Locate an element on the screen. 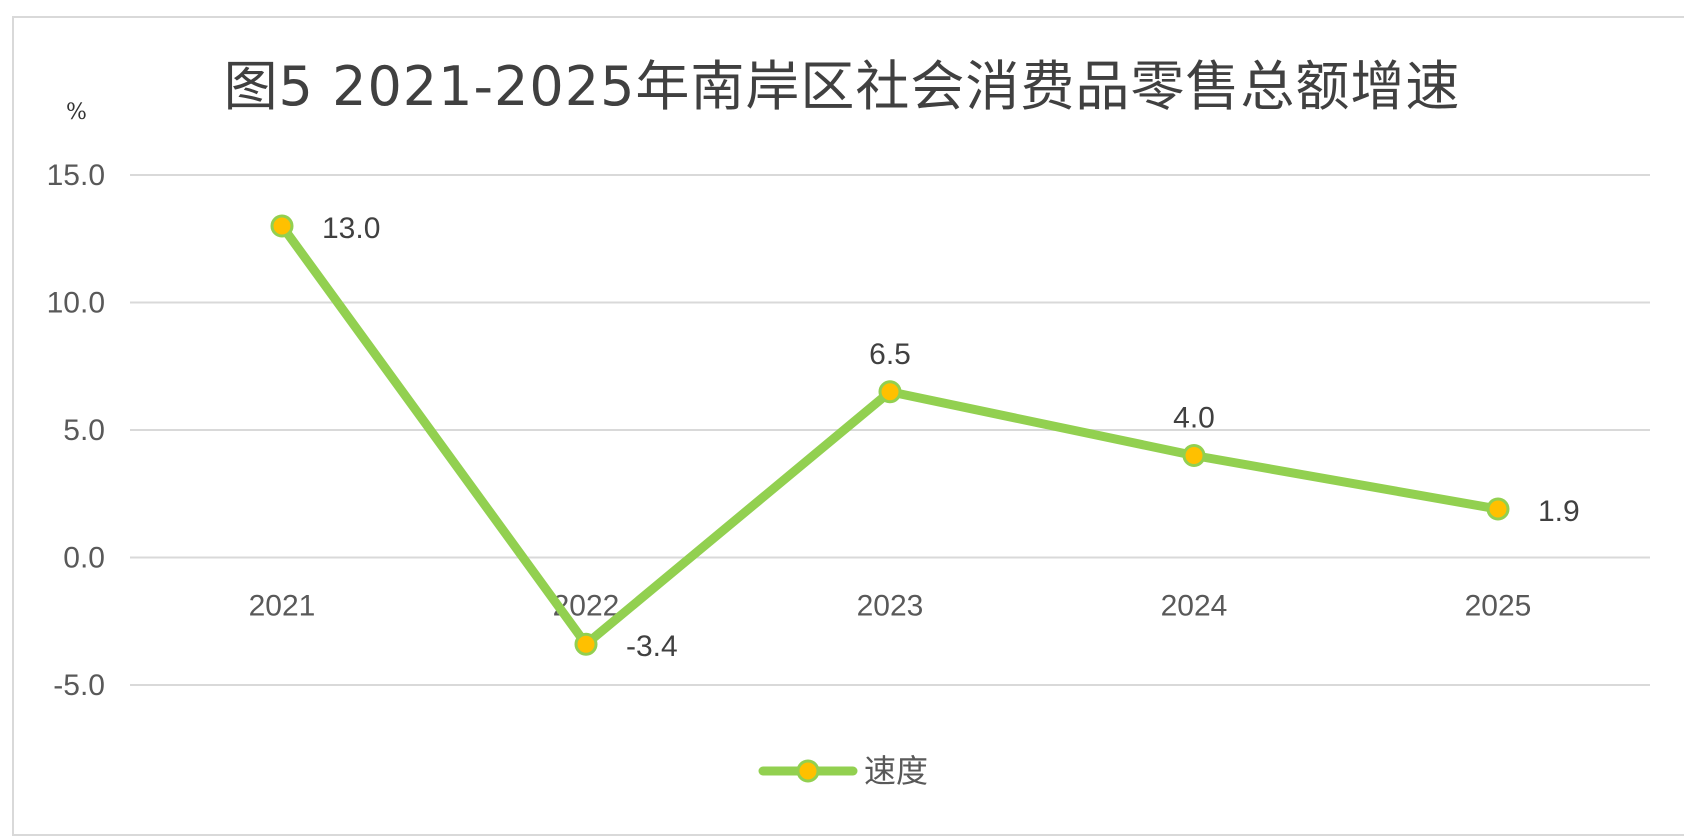 The image size is (1684, 836). data-label: 13.0 is located at coordinates (351, 228).